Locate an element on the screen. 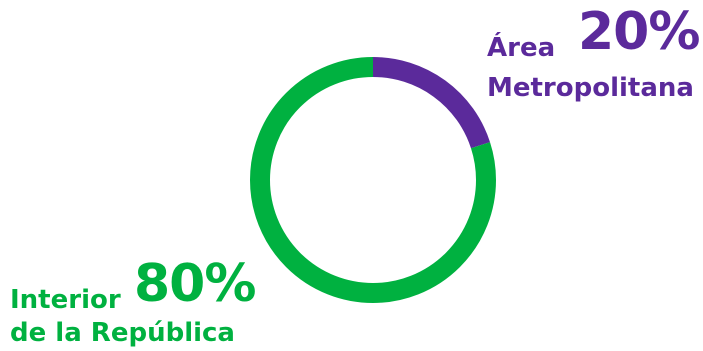 This screenshot has height=351, width=703. slice-name-metropolitana: Área is located at coordinates (521, 48).